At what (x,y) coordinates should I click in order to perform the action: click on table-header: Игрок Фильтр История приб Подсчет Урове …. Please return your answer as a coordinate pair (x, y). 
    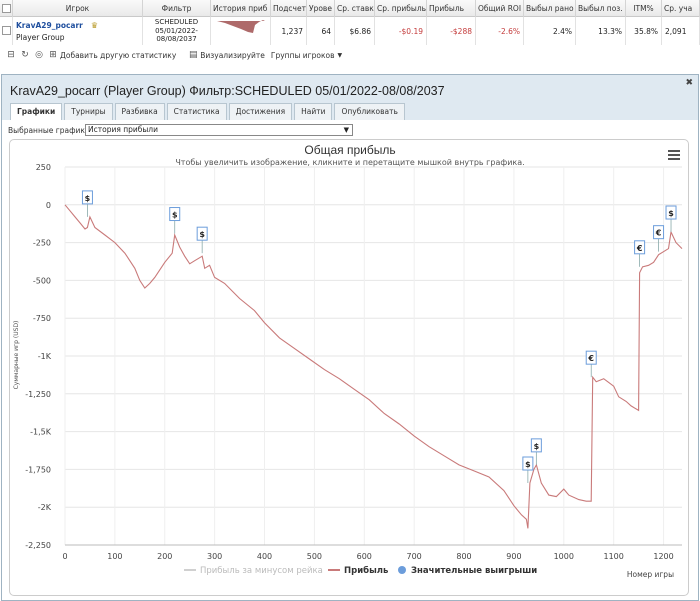
    Looking at the image, I should click on (350, 8).